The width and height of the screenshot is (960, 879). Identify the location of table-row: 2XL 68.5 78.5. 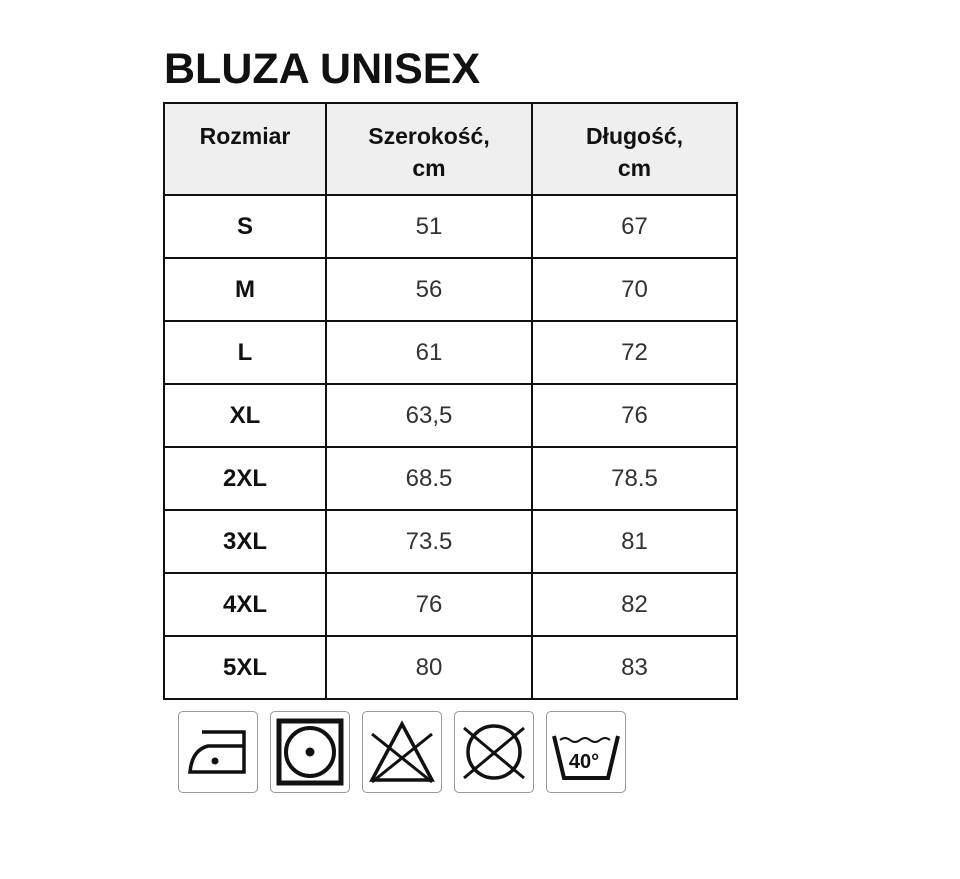
(450, 478).